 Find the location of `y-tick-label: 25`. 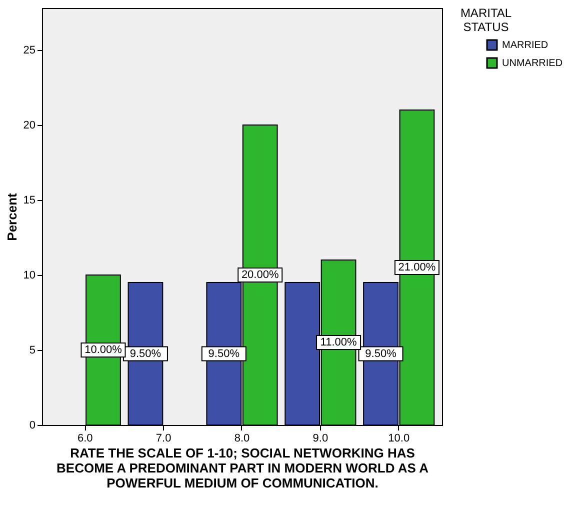

y-tick-label: 25 is located at coordinates (29, 50).